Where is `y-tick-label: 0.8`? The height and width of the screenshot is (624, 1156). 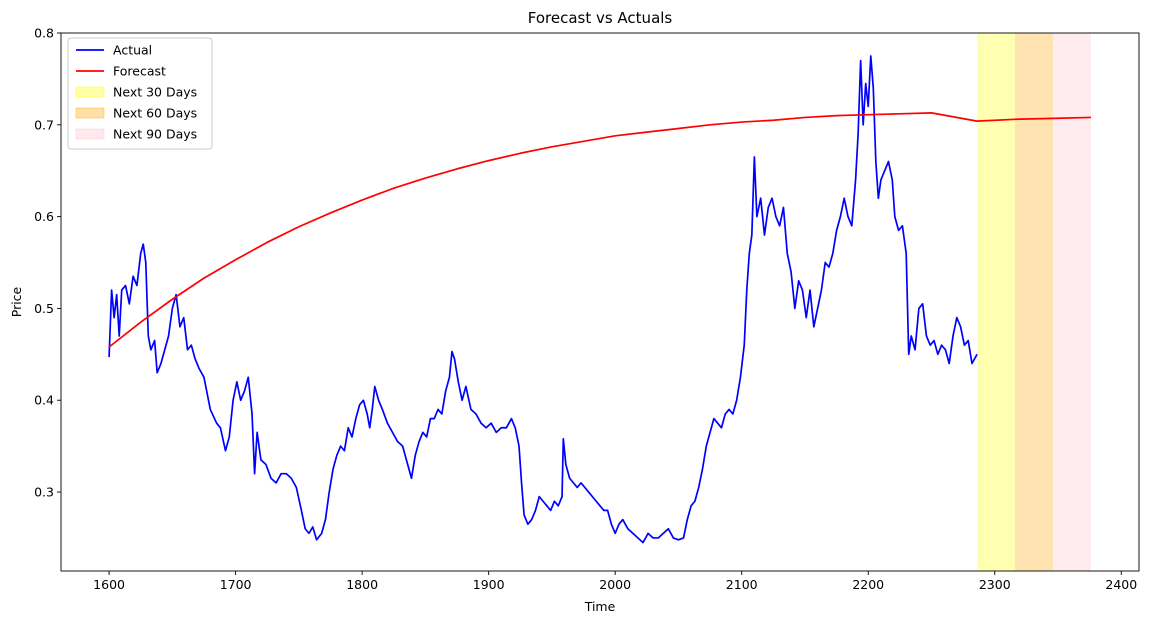 y-tick-label: 0.8 is located at coordinates (44, 33).